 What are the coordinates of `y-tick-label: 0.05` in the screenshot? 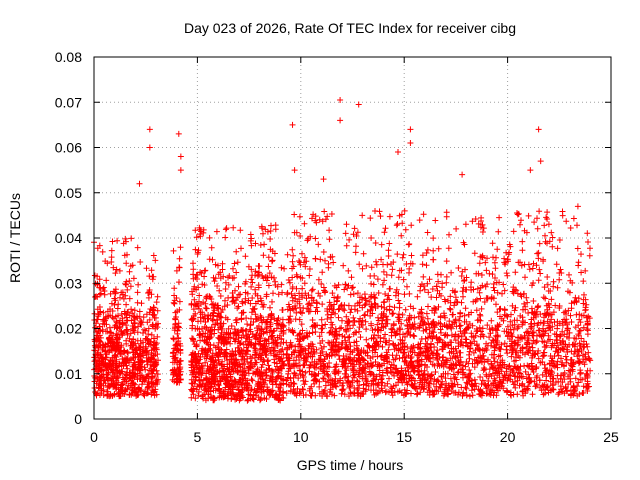 It's located at (68, 193).